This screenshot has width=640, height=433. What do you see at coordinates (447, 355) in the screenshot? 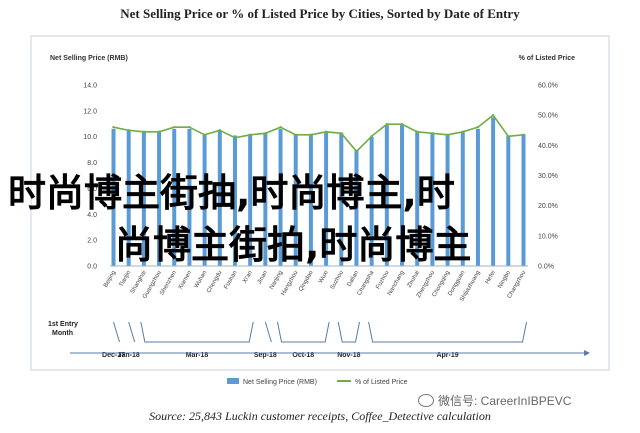
I see `timeline-group-label: Apr-19` at bounding box center [447, 355].